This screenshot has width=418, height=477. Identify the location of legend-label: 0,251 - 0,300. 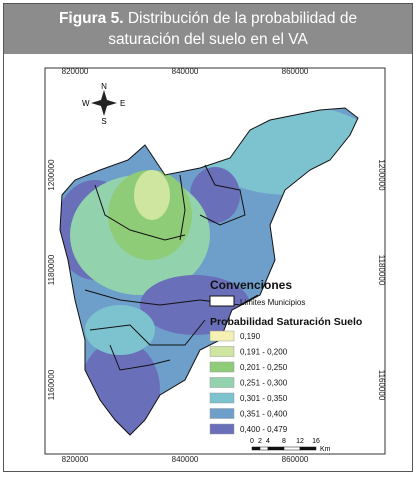
(264, 383).